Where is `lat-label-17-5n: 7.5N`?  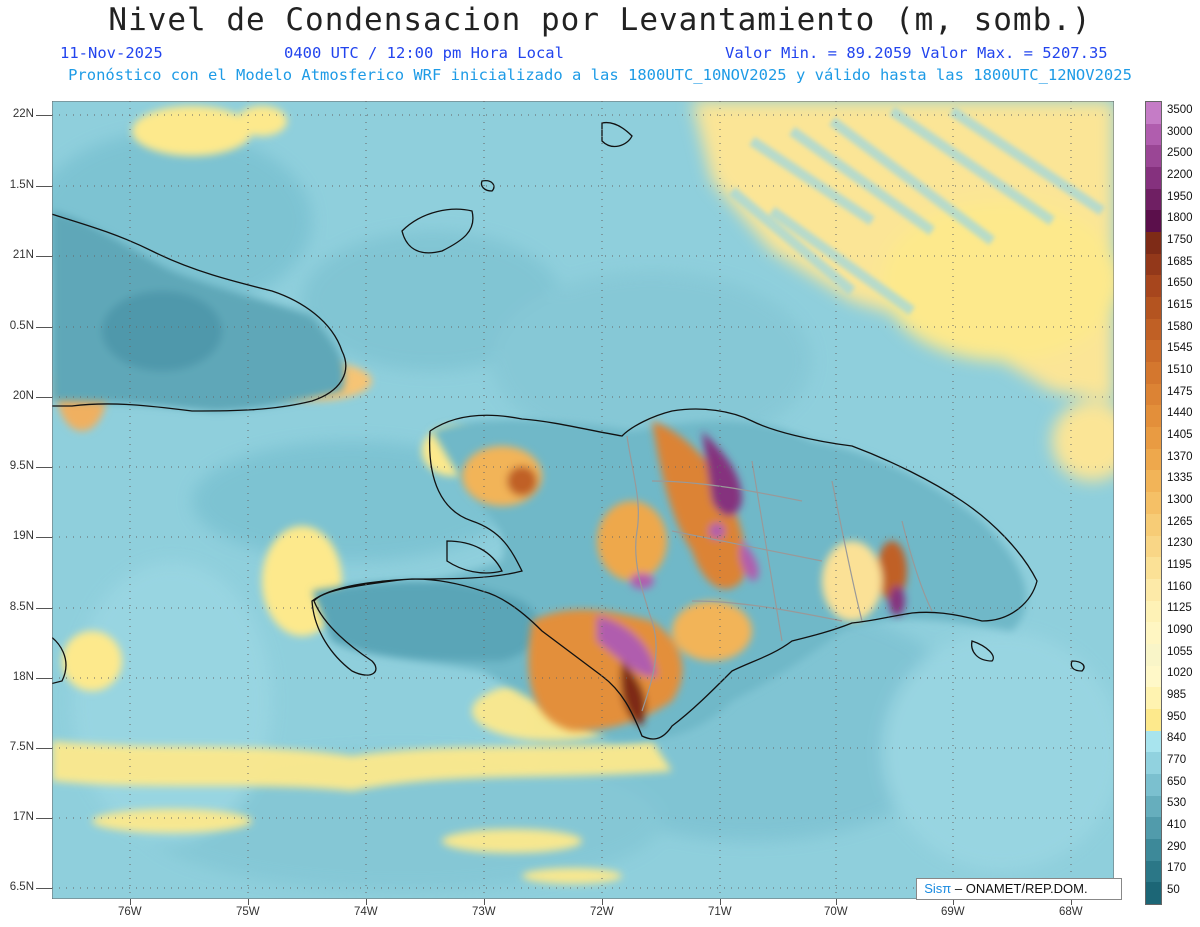
lat-label-17-5n: 7.5N is located at coordinates (21, 747).